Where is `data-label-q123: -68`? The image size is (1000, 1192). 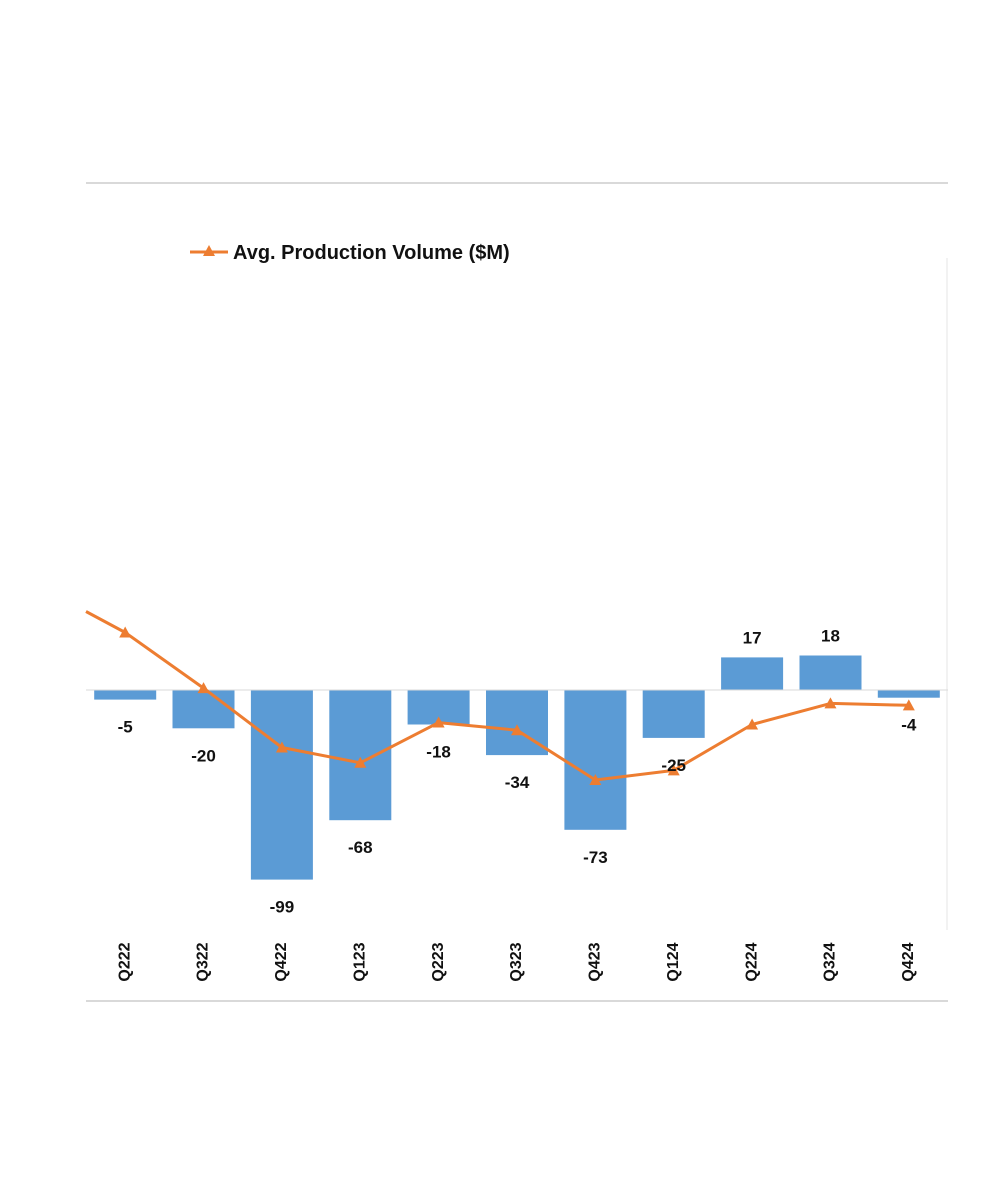 data-label-q123: -68 is located at coordinates (360, 847).